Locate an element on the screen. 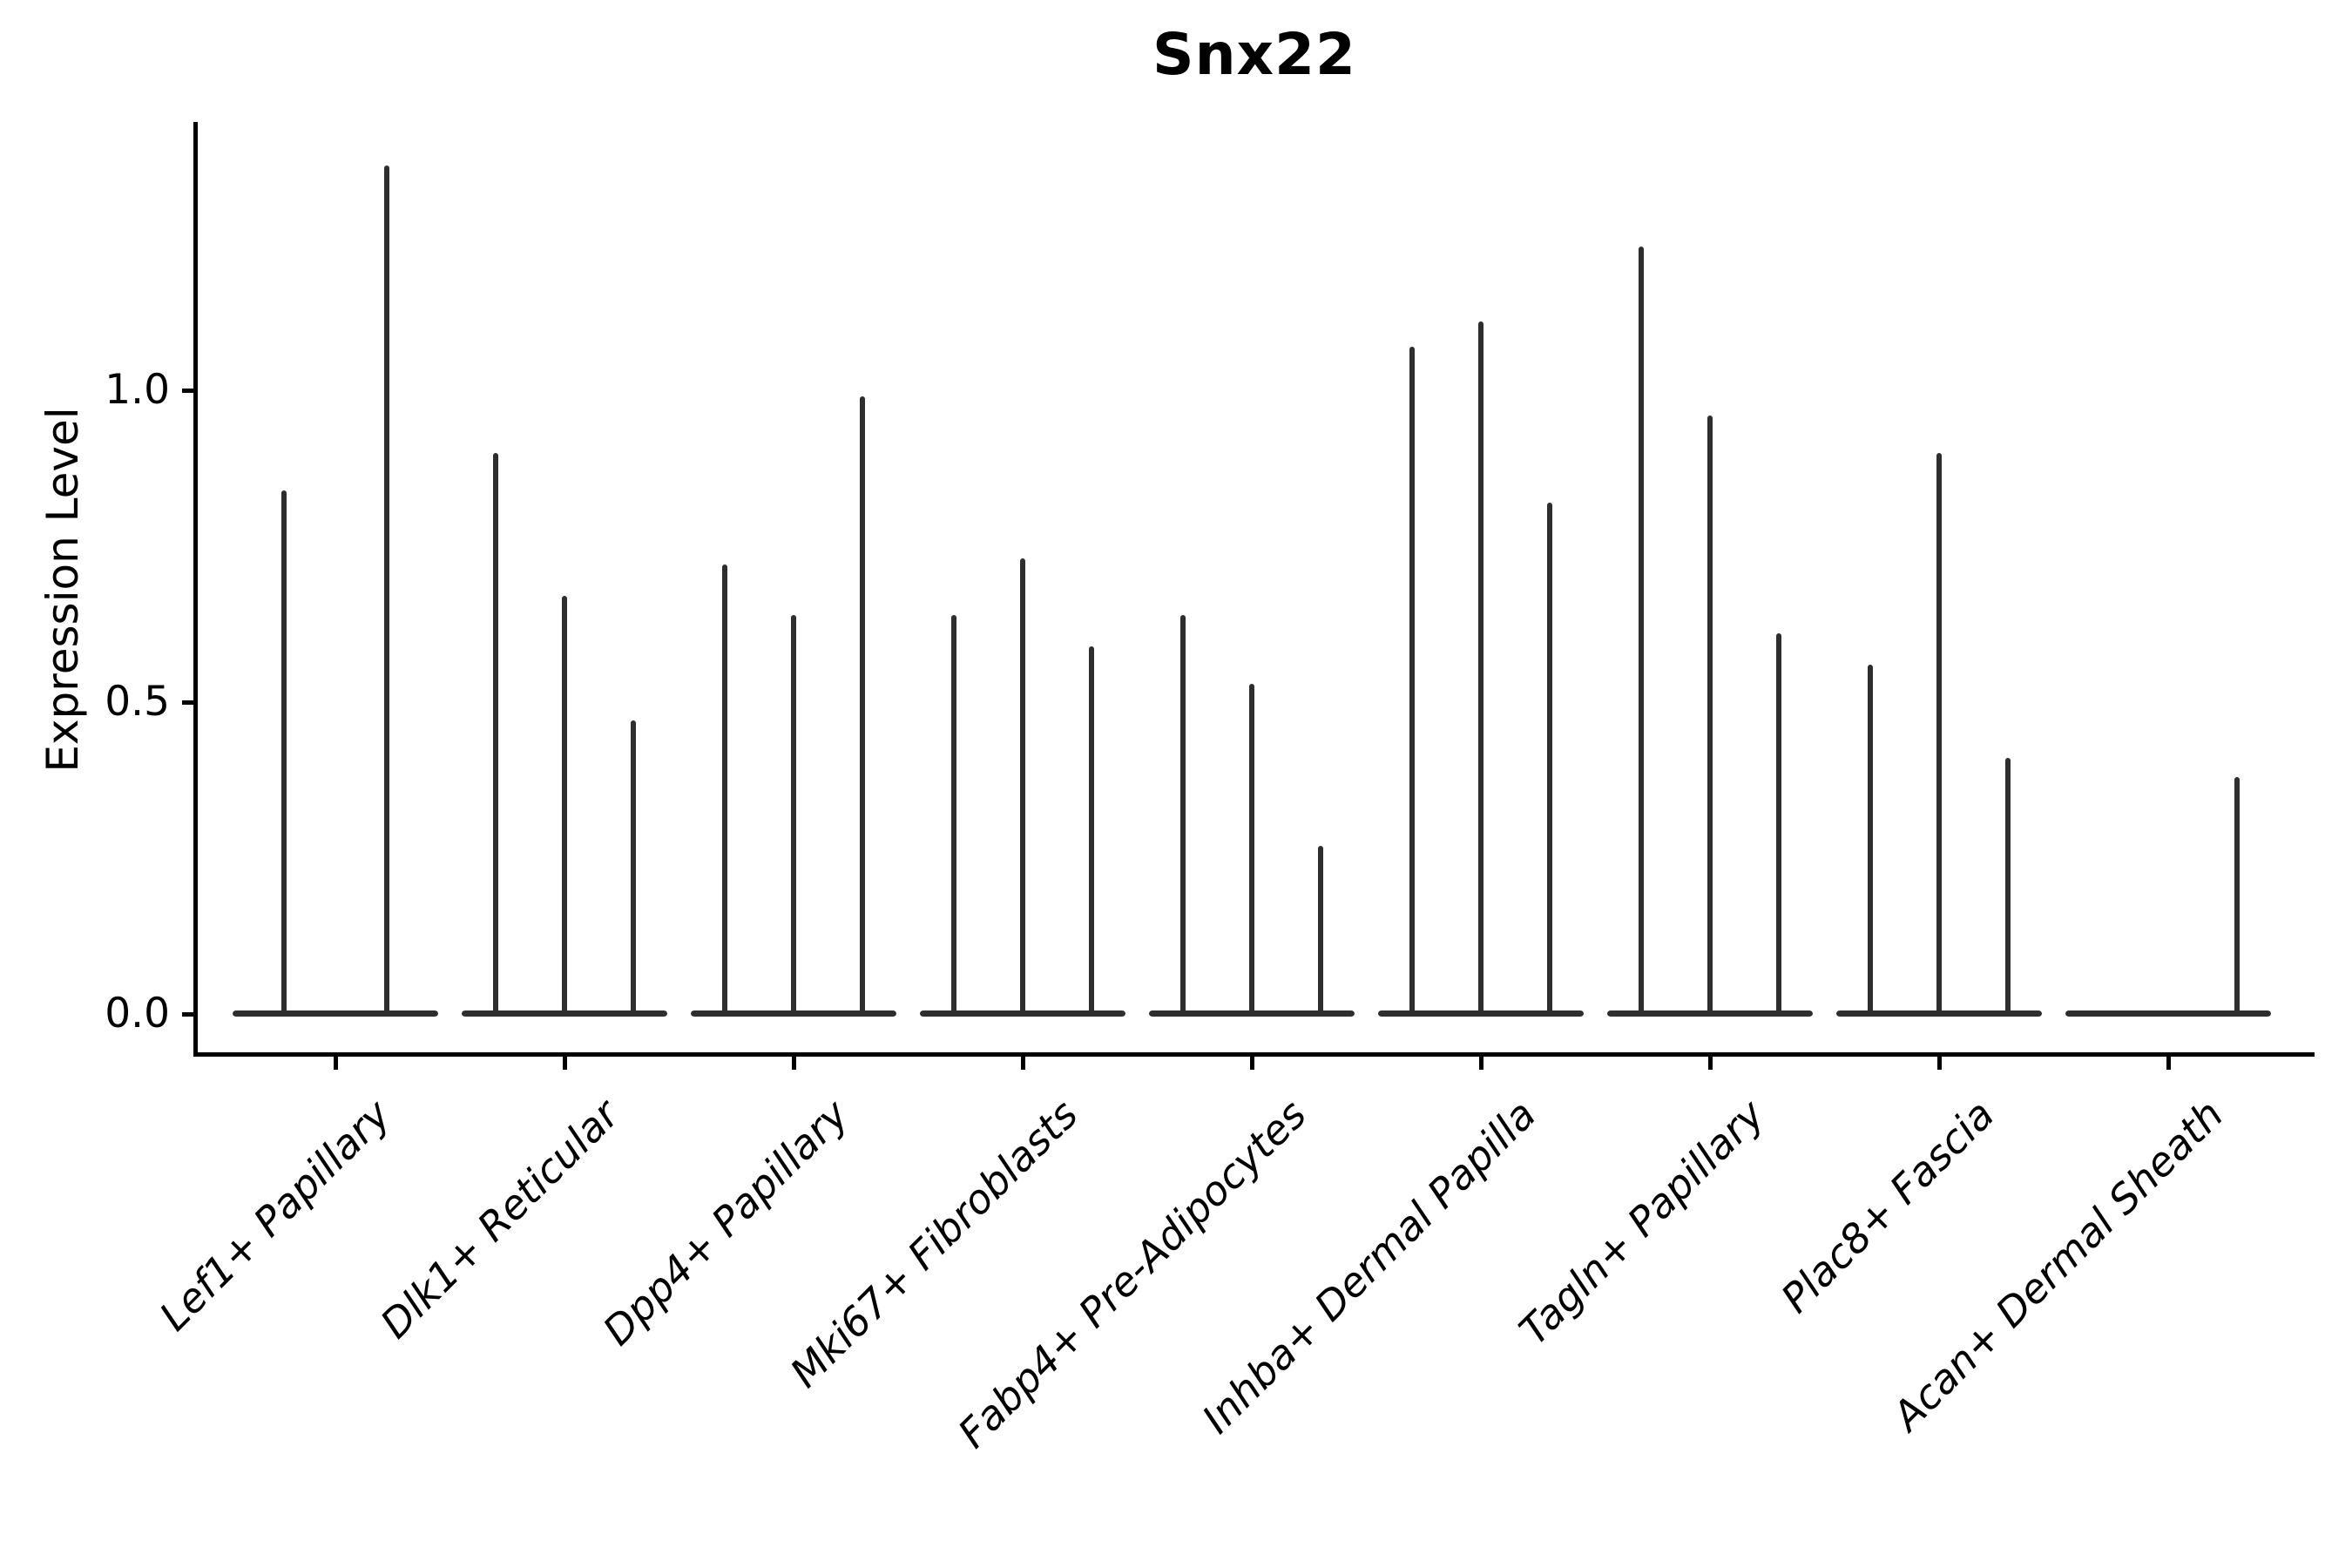 The height and width of the screenshot is (1568, 2352). y-tick-label: 0.0 is located at coordinates (137, 1014).